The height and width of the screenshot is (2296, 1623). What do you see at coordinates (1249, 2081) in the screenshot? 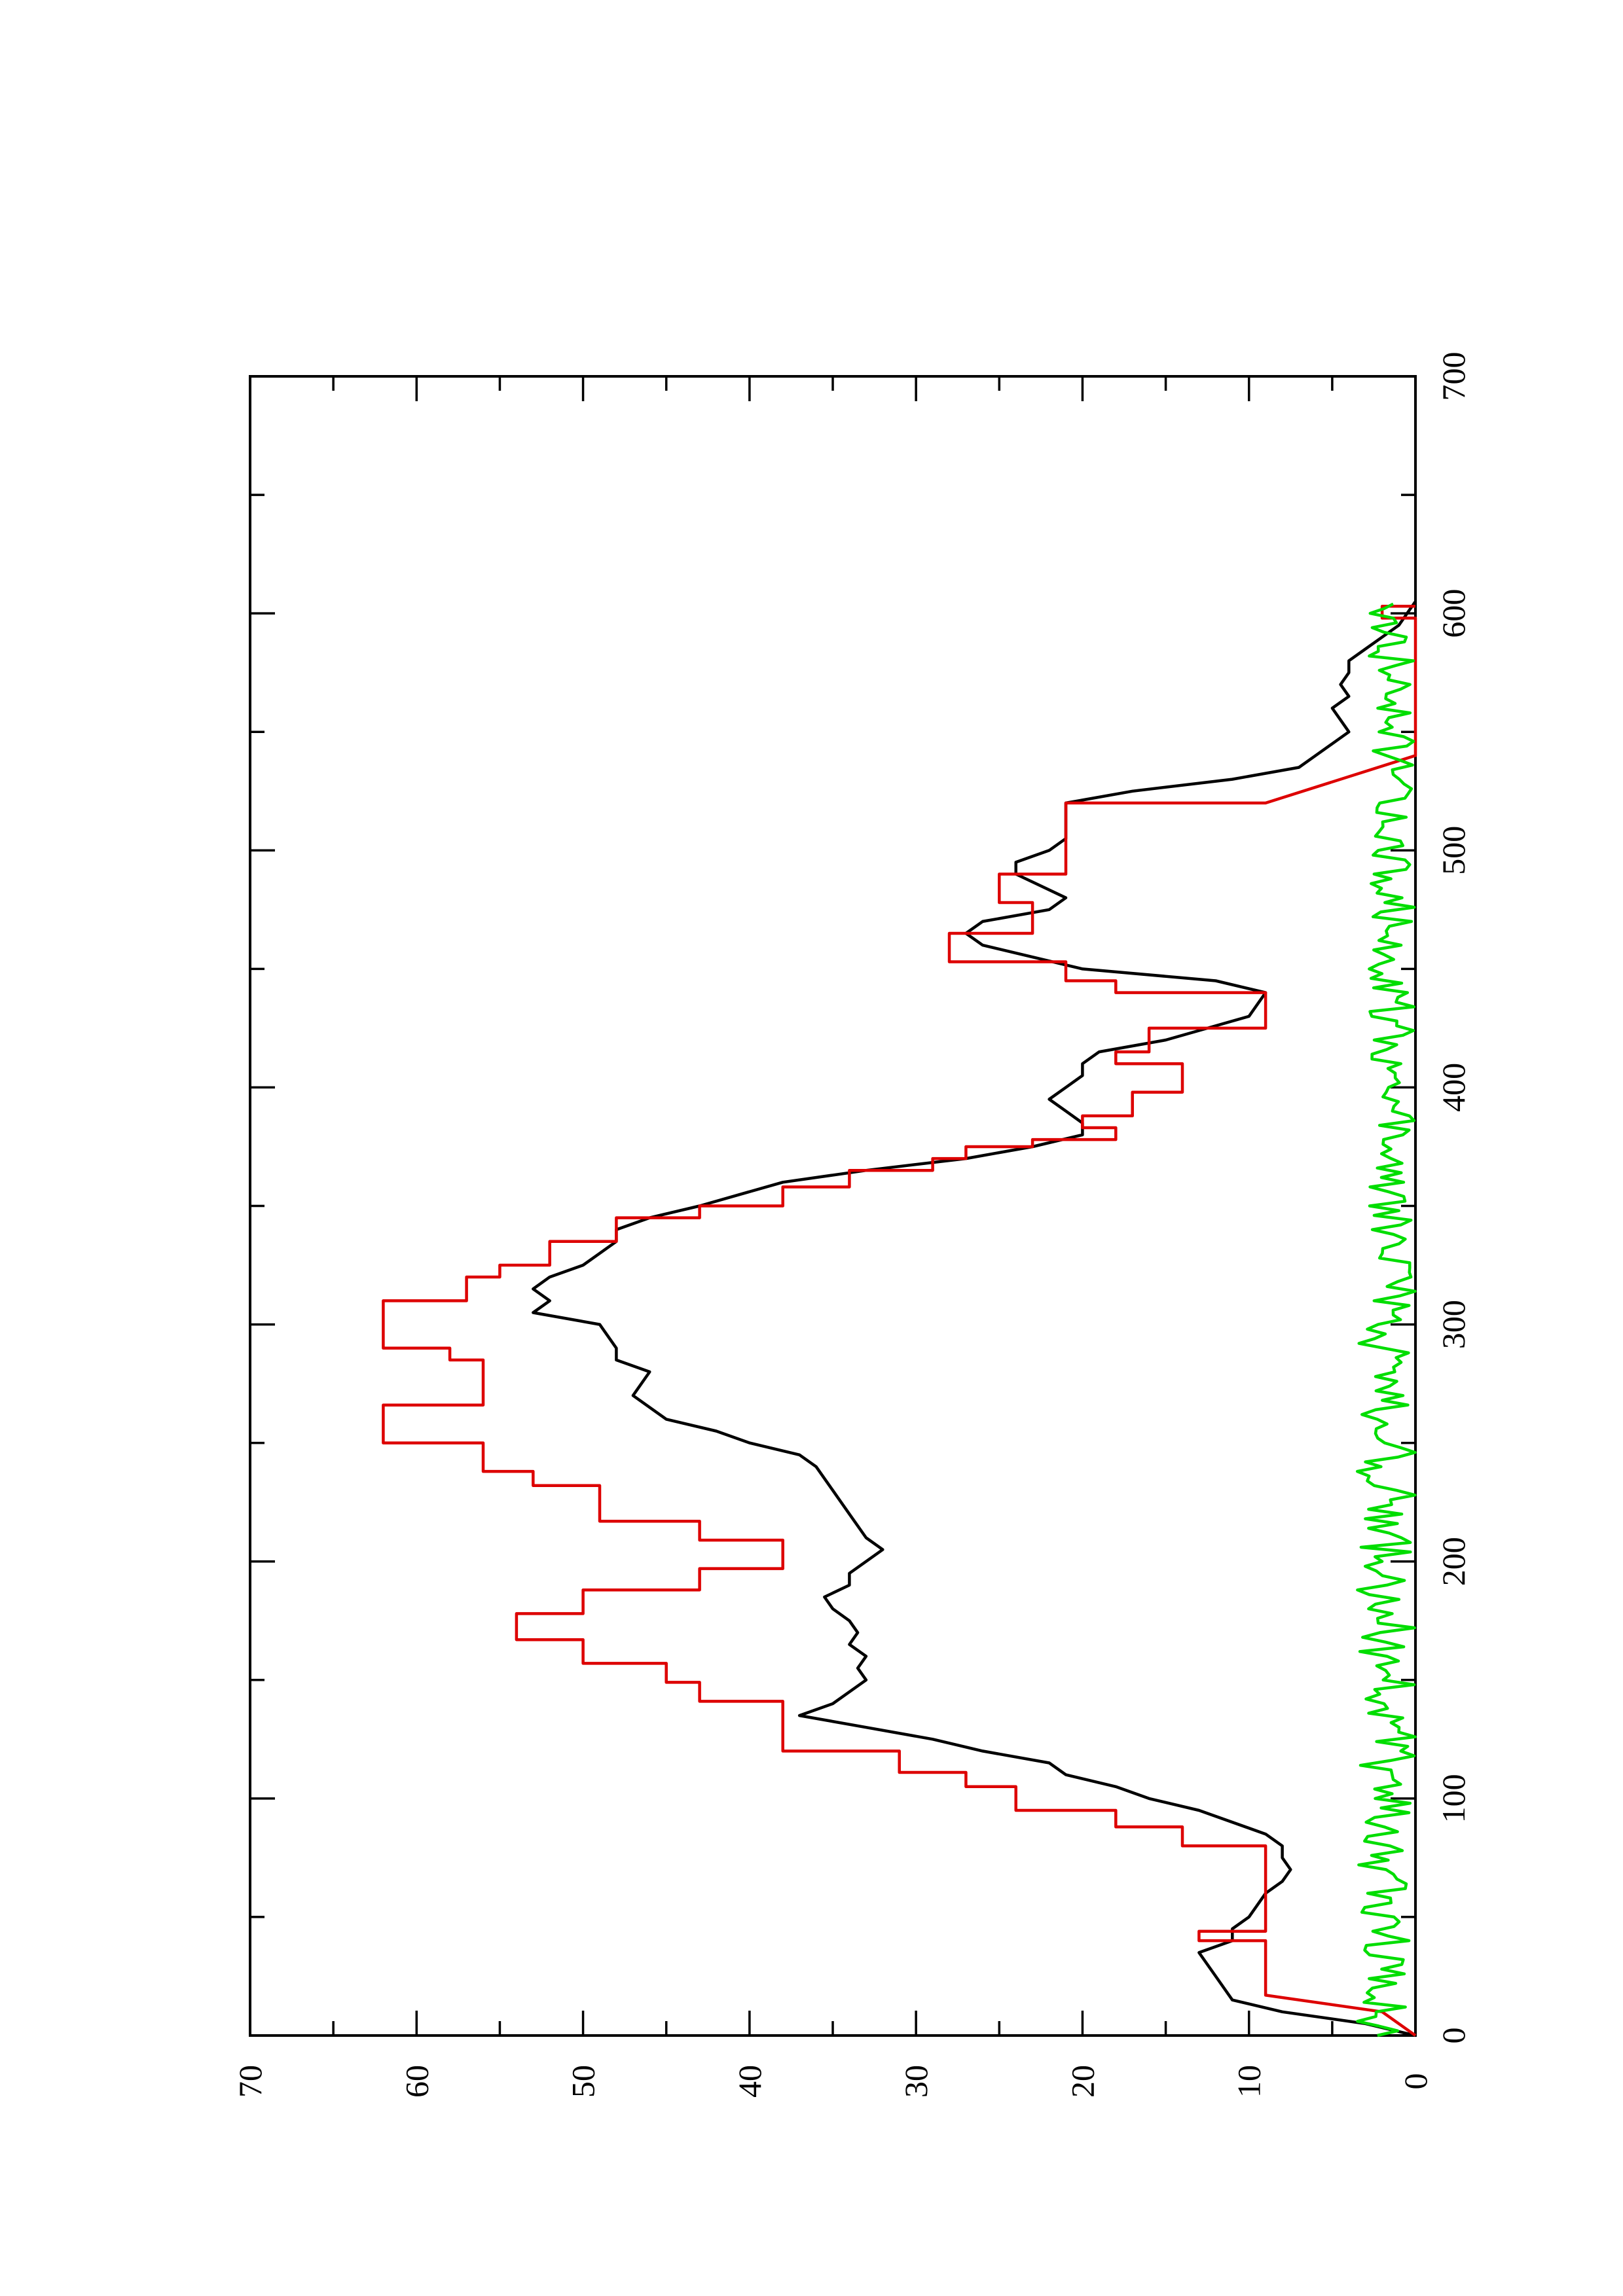
I see `y-tick-label: 10` at bounding box center [1249, 2081].